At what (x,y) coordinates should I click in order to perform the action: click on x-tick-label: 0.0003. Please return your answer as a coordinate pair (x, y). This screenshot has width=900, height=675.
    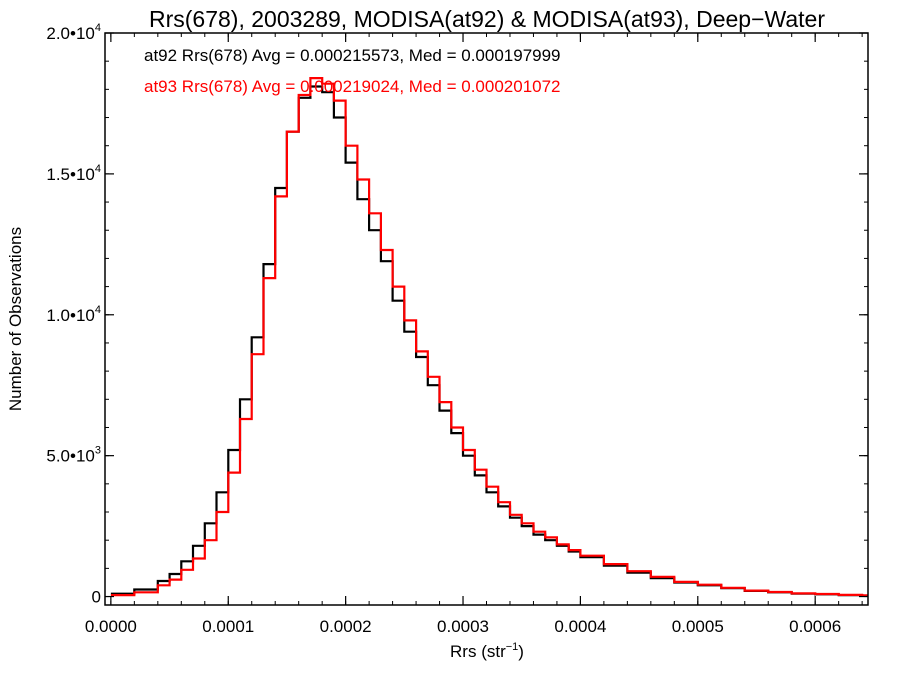
    Looking at the image, I should click on (463, 626).